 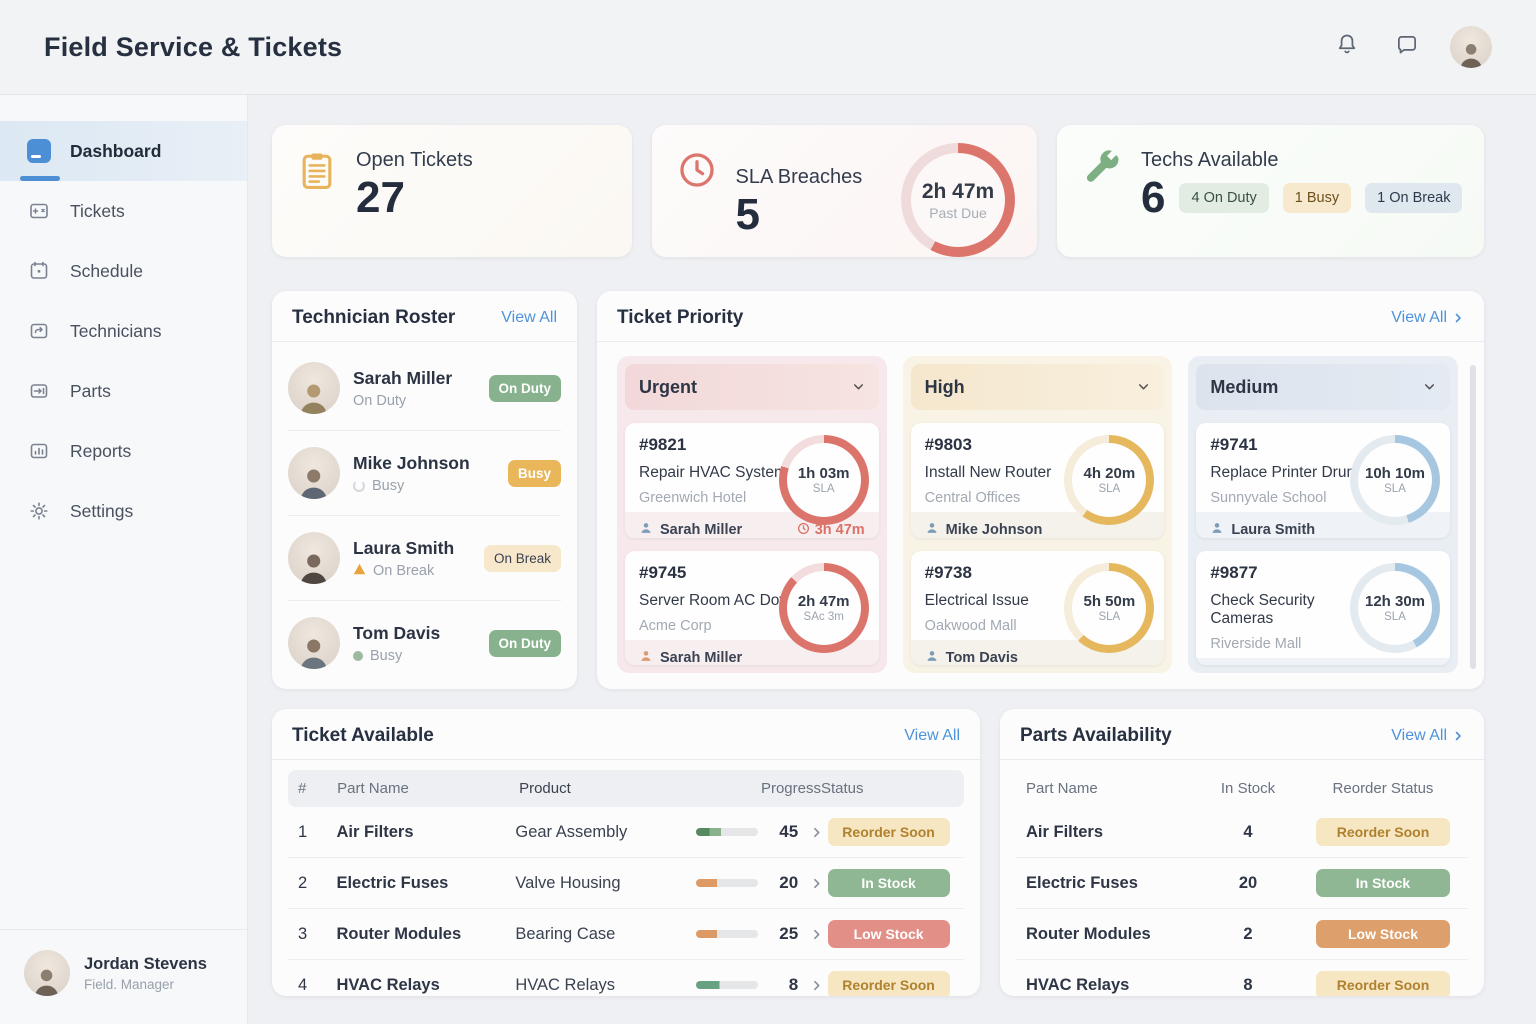 I want to click on sidebar-user-name: Jordan Stevens, so click(x=145, y=963).